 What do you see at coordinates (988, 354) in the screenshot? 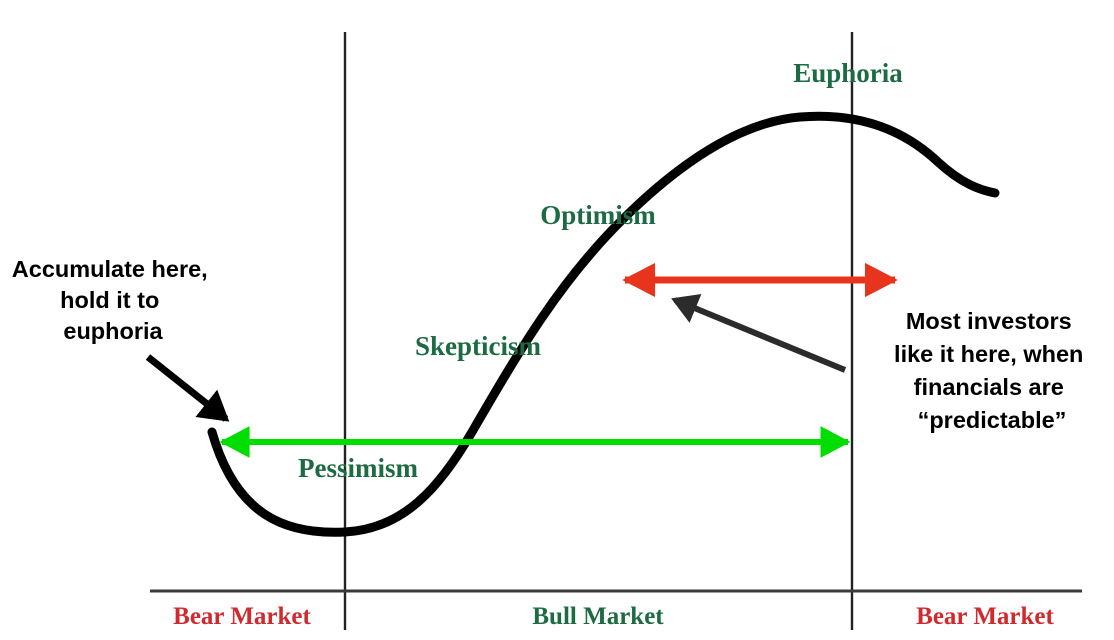
I see `most-investors-callout-line-2: like it here, when` at bounding box center [988, 354].